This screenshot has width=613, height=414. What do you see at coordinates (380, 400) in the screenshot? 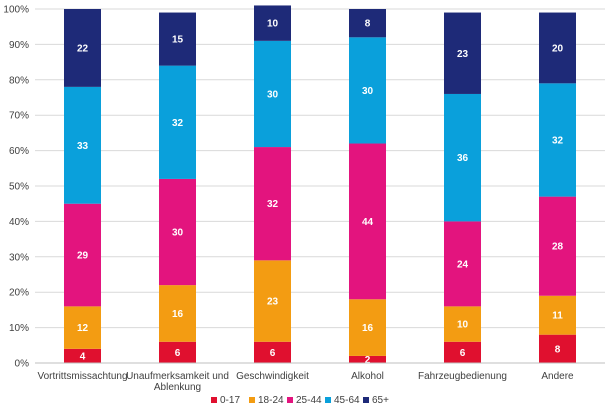
I see `legend-label: 65+` at bounding box center [380, 400].